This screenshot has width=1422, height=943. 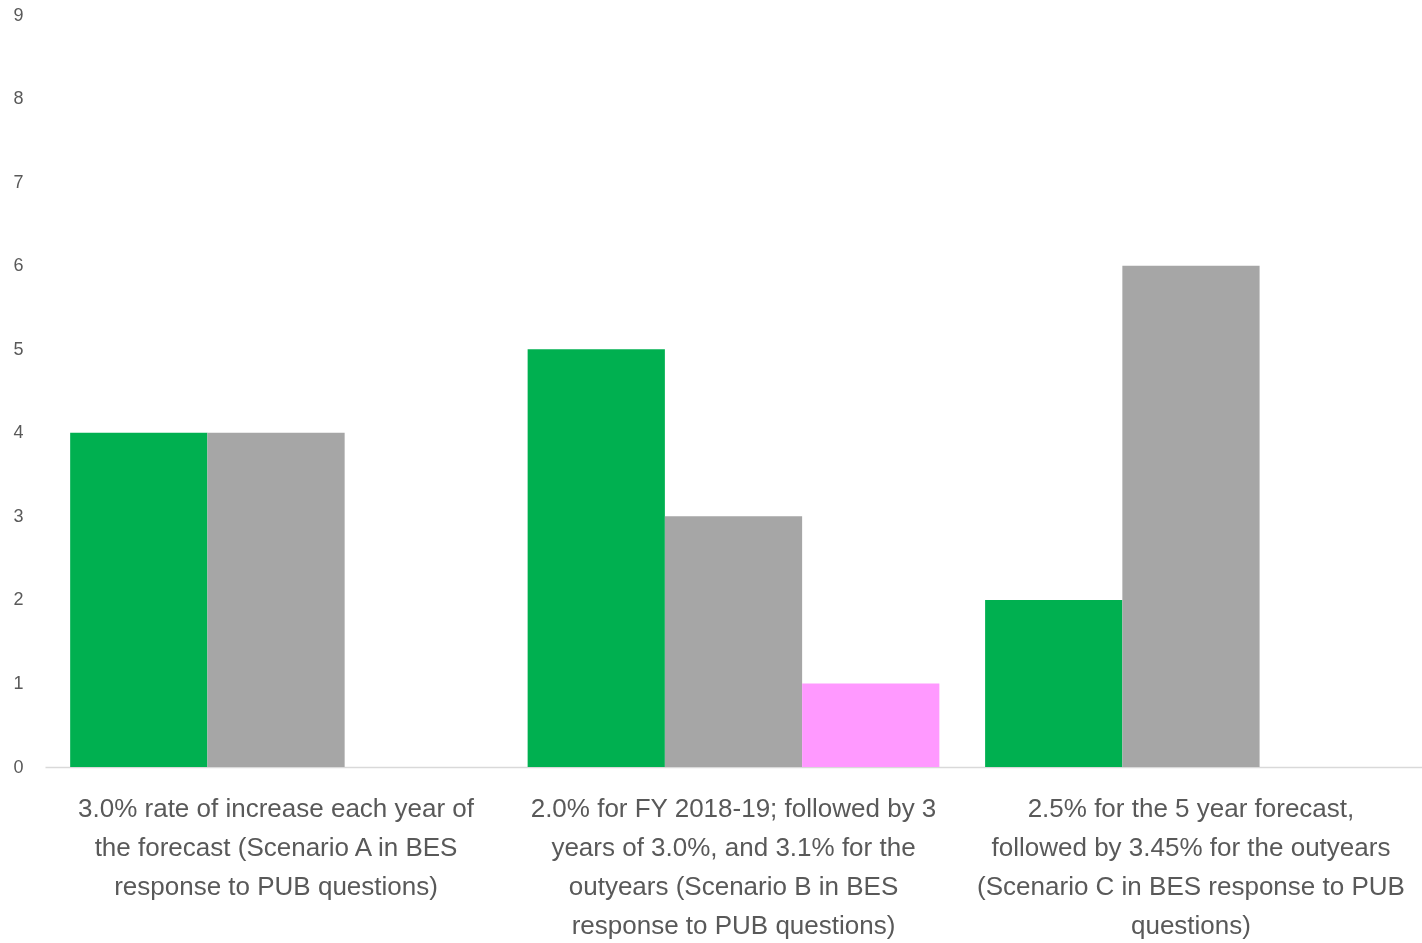 I want to click on y-tick-label: 1, so click(x=18, y=682).